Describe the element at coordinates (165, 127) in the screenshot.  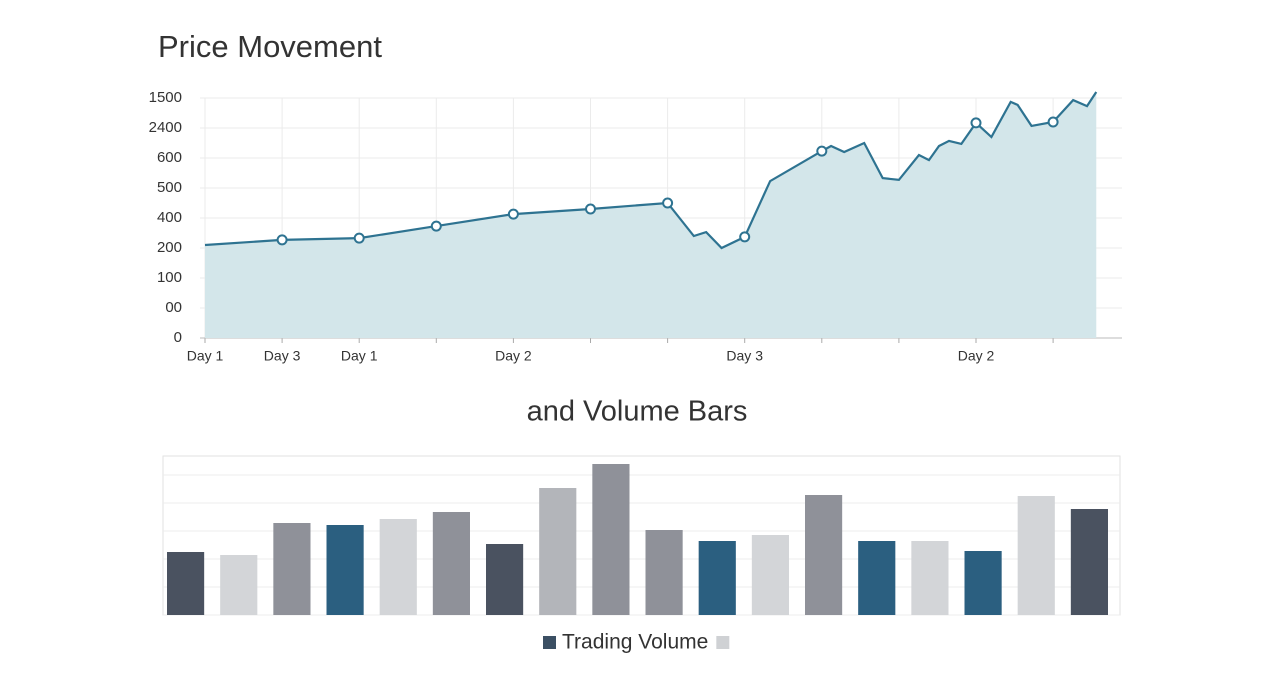
I see `y-tick-label: 2400` at that location.